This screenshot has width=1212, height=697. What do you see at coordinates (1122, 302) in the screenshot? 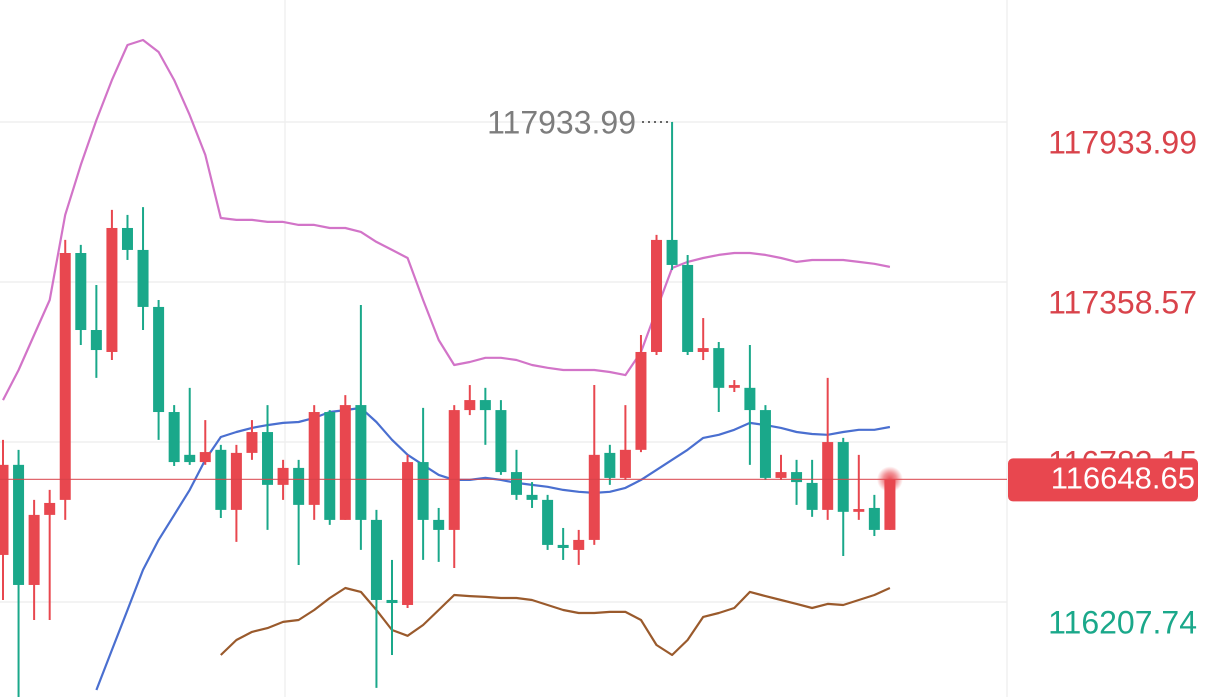
I see `y-tick-label: 117358.57` at bounding box center [1122, 302].